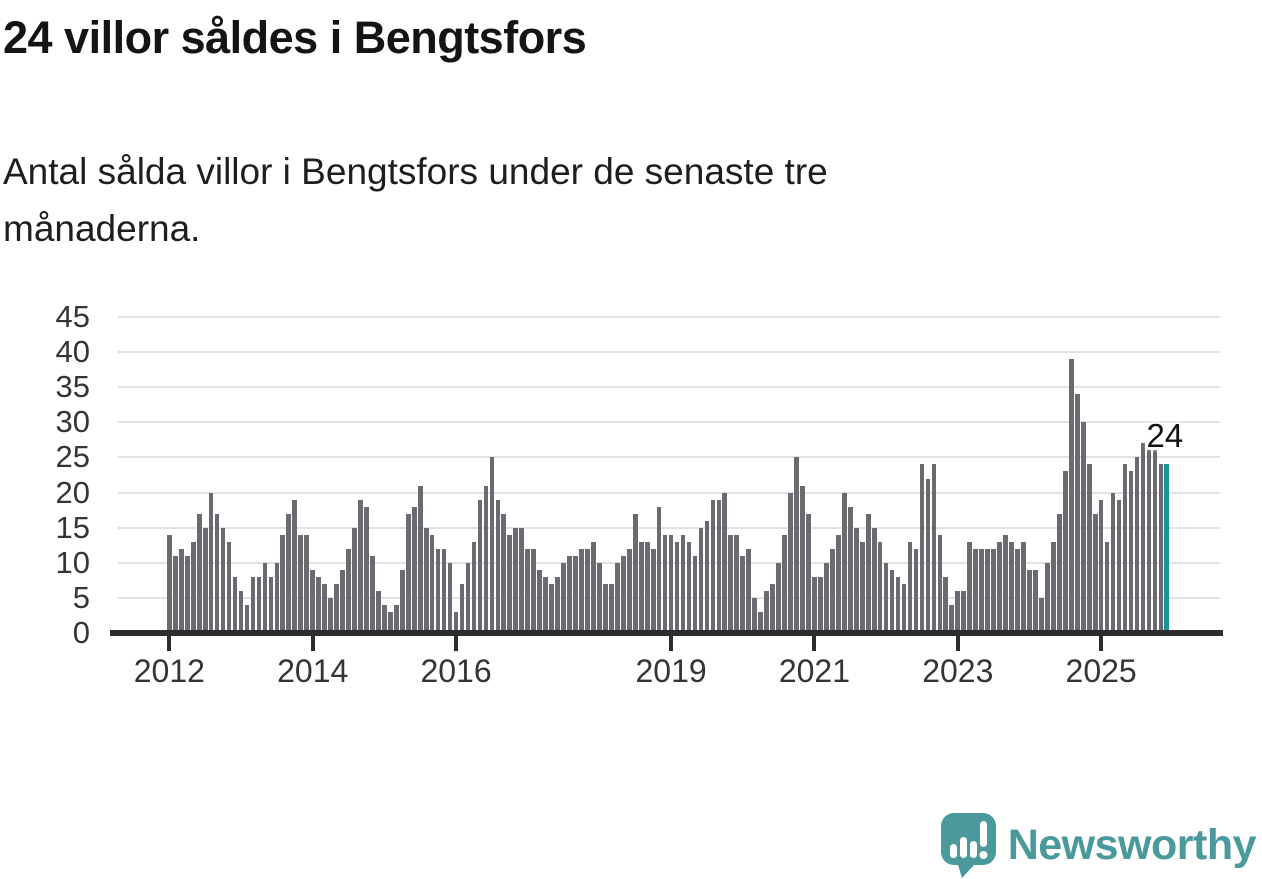  Describe the element at coordinates (72, 457) in the screenshot. I see `y-axis-tick-label: 25` at that location.